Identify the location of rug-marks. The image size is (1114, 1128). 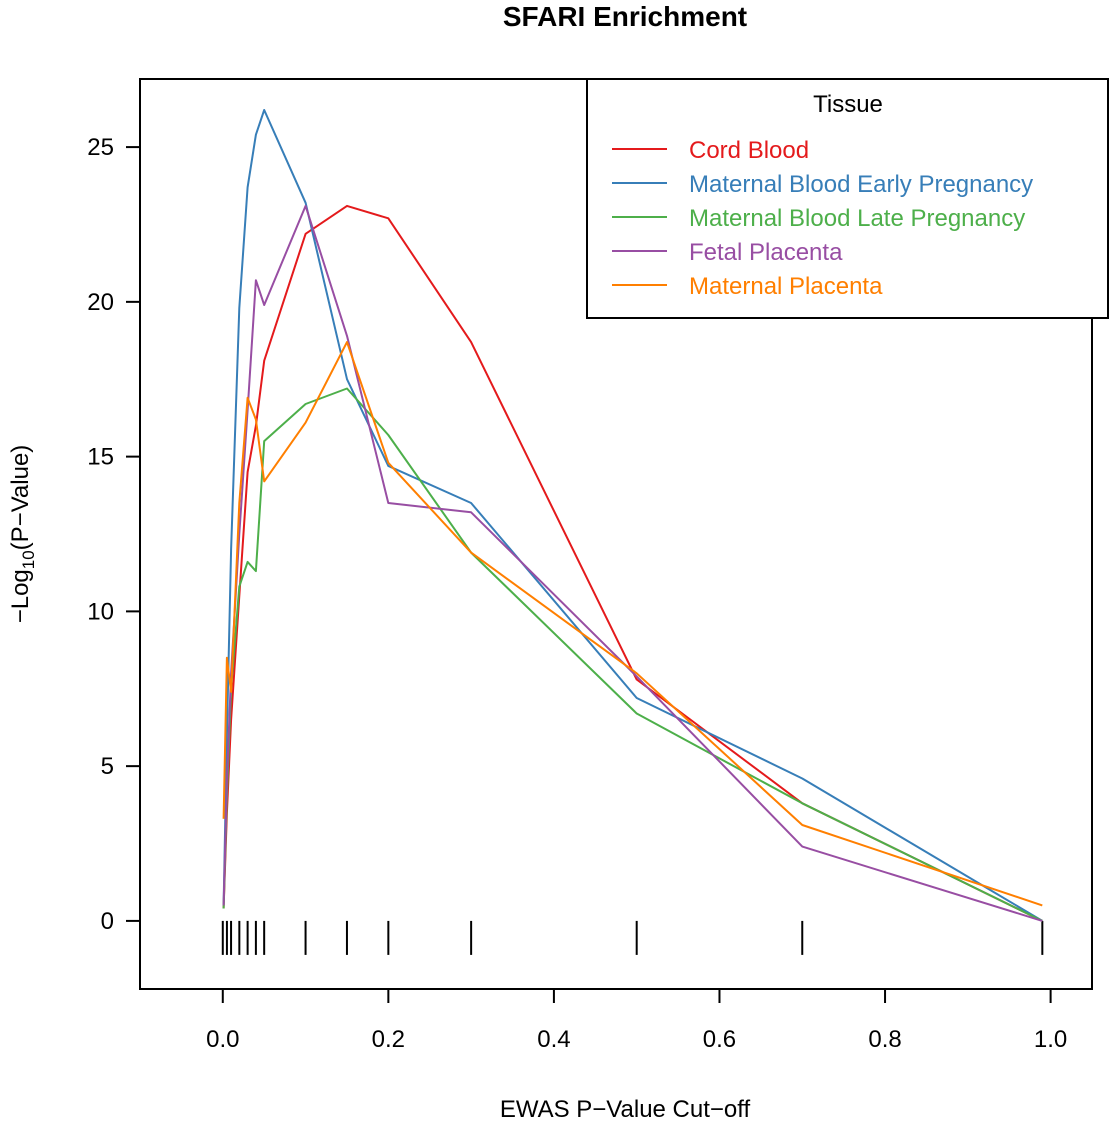
(632, 937).